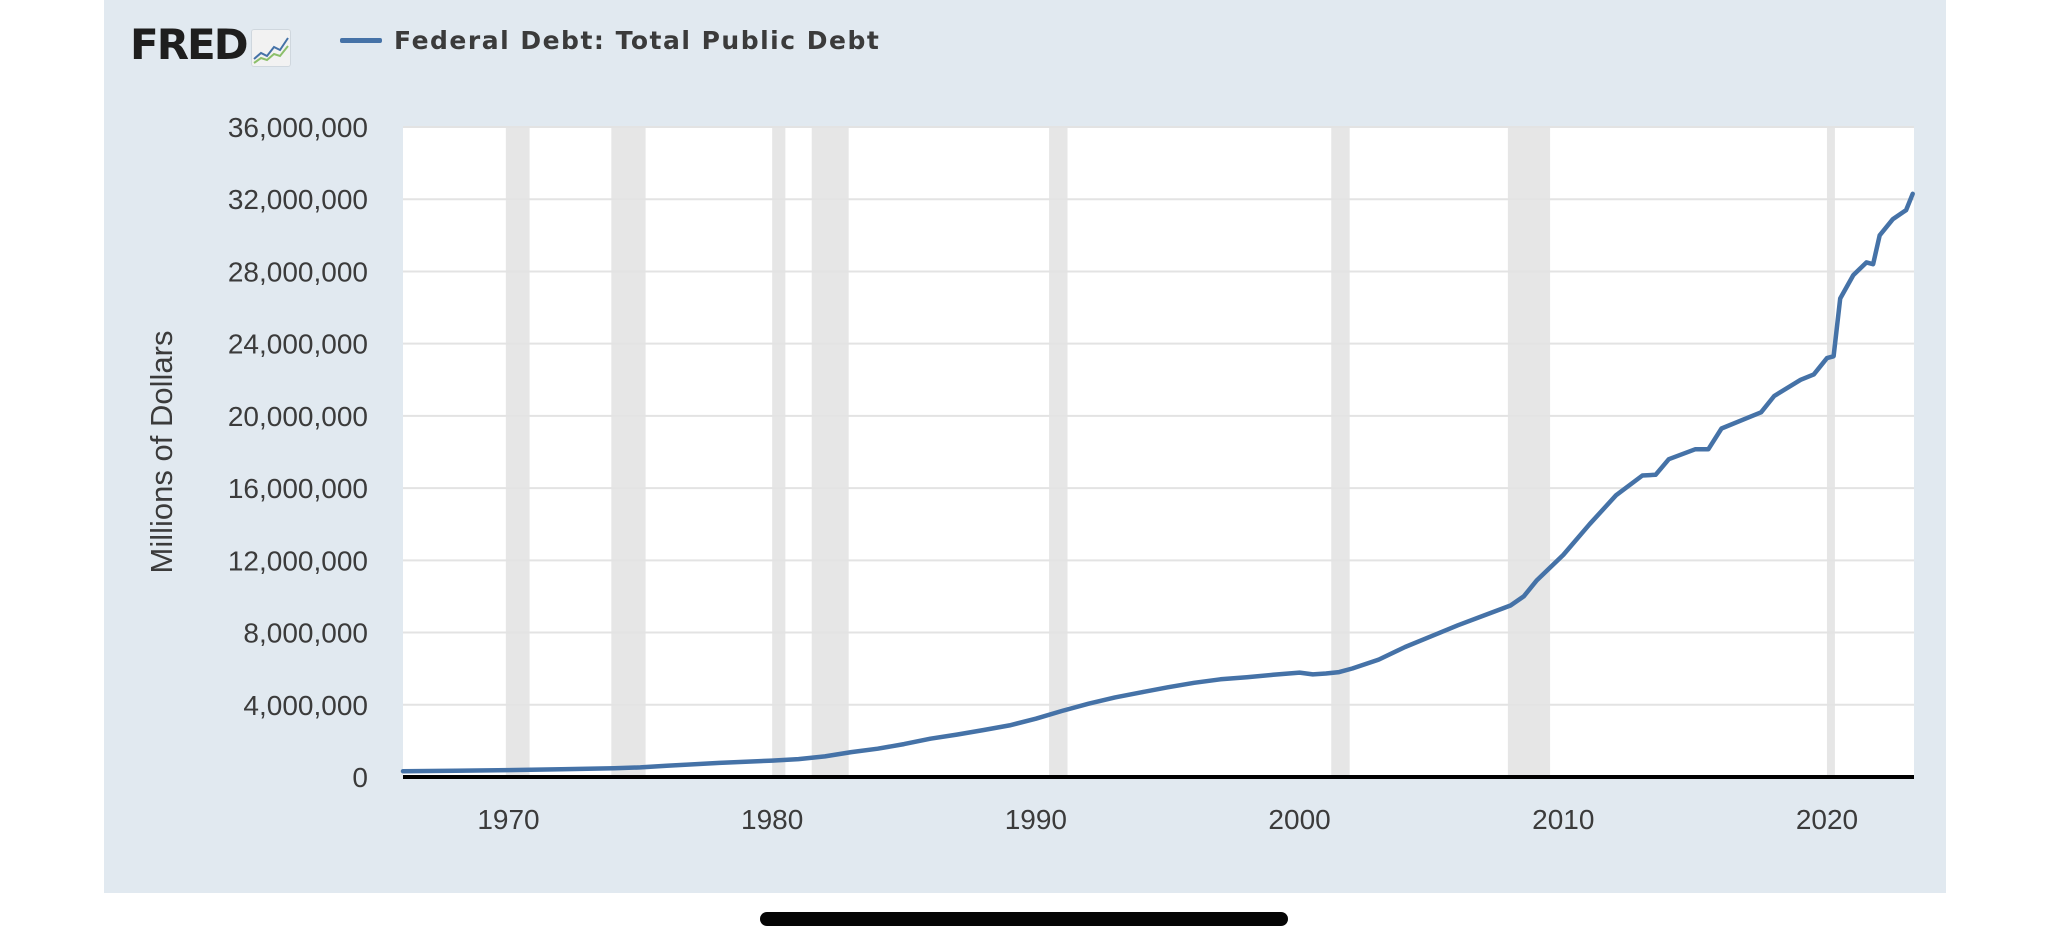 The height and width of the screenshot is (946, 2048). I want to click on y-tick-label: 0, so click(360, 777).